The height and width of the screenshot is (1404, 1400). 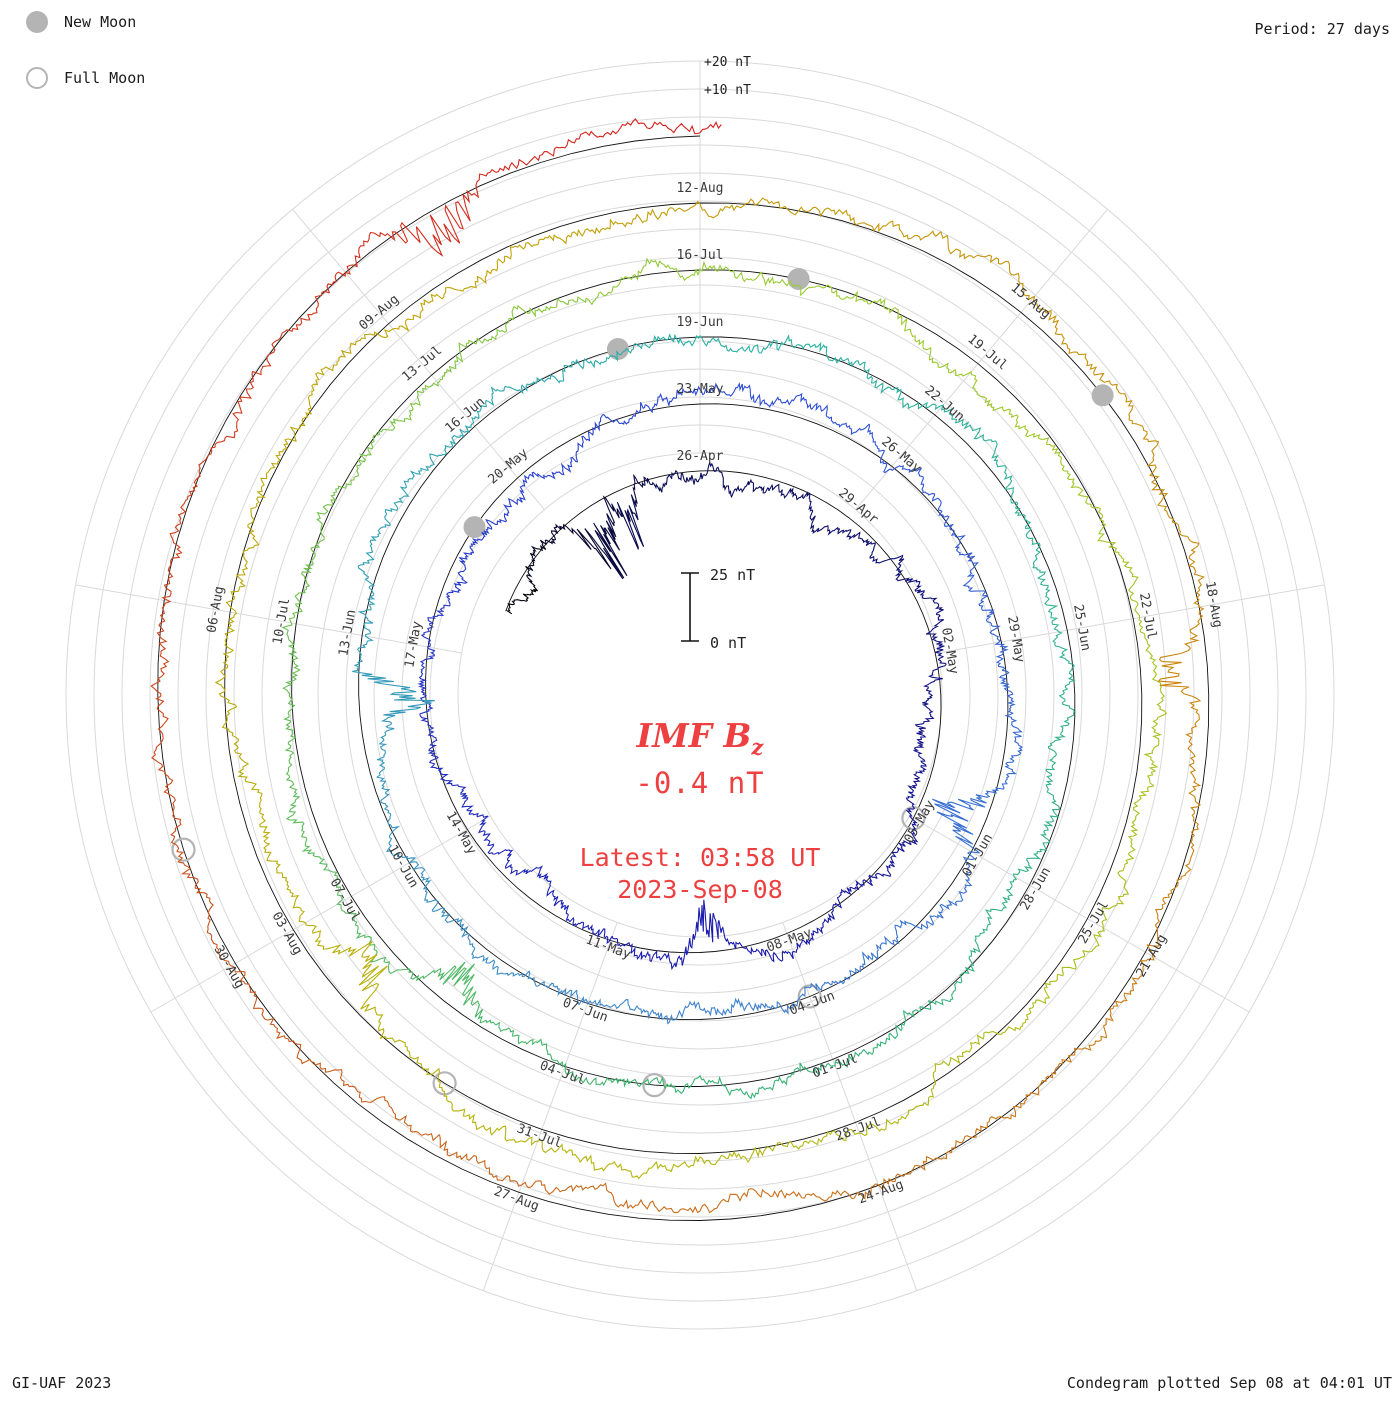 What do you see at coordinates (1015, 639) in the screenshot?
I see `date-label: 29-May` at bounding box center [1015, 639].